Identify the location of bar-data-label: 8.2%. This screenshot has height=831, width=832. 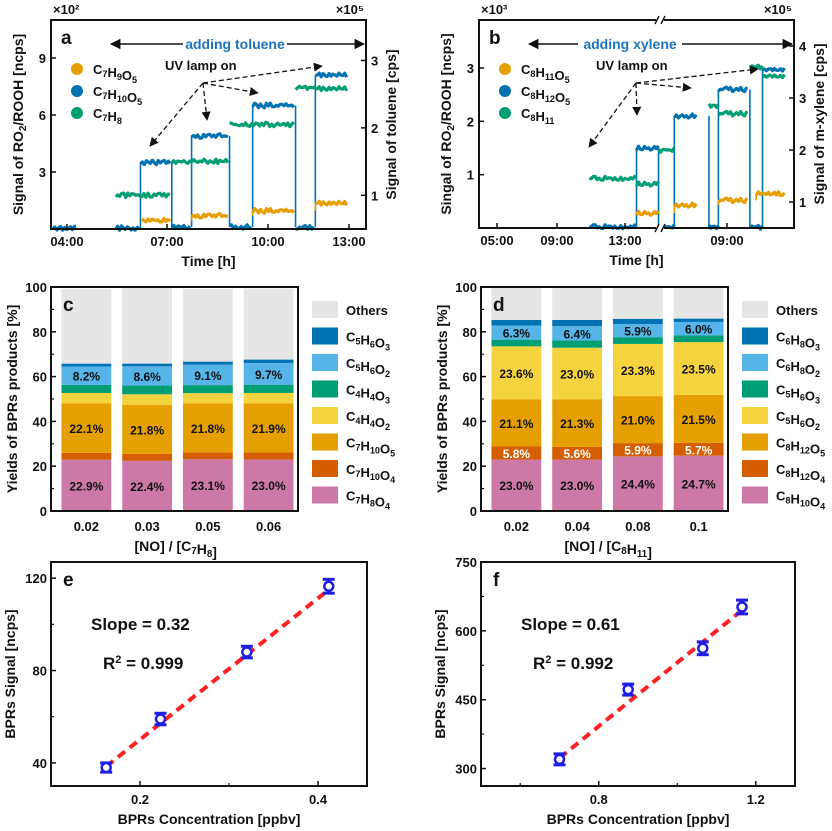
(87, 377).